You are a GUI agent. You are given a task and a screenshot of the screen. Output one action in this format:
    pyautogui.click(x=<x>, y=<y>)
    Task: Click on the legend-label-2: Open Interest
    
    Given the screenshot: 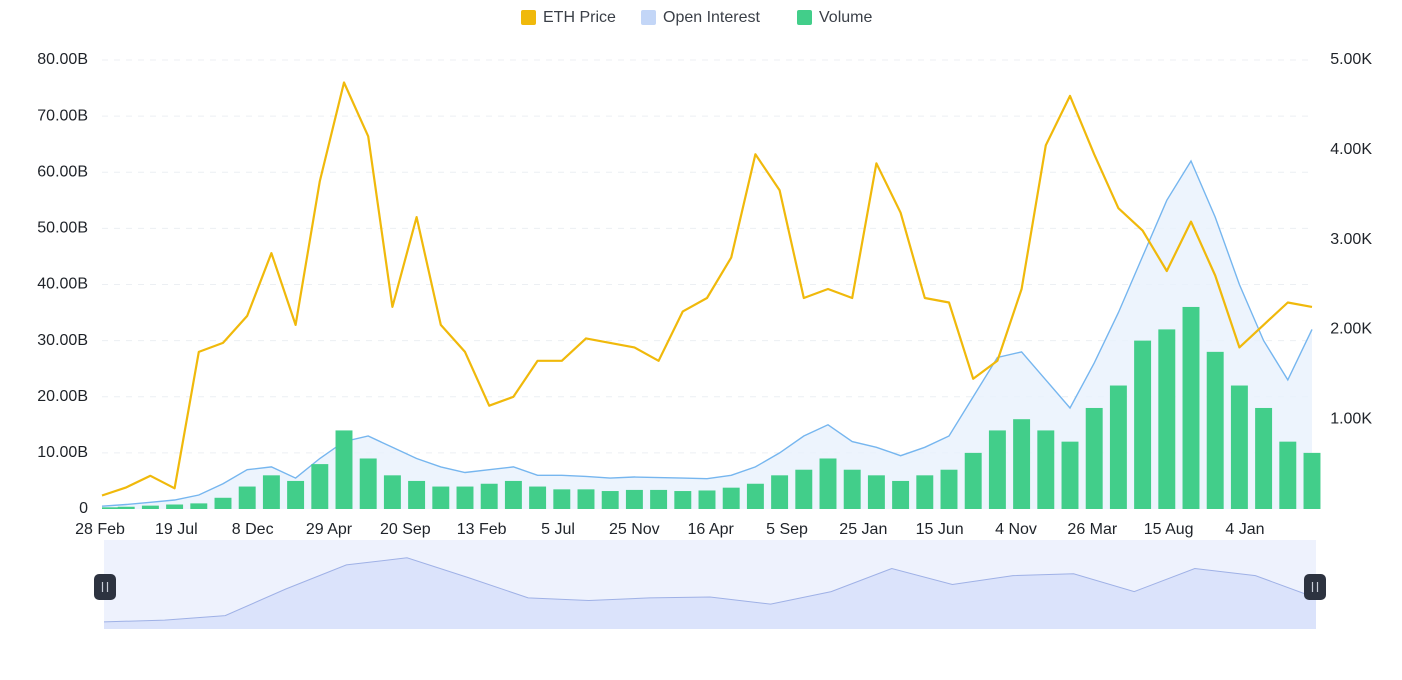 What is the action you would take?
    pyautogui.click(x=712, y=17)
    